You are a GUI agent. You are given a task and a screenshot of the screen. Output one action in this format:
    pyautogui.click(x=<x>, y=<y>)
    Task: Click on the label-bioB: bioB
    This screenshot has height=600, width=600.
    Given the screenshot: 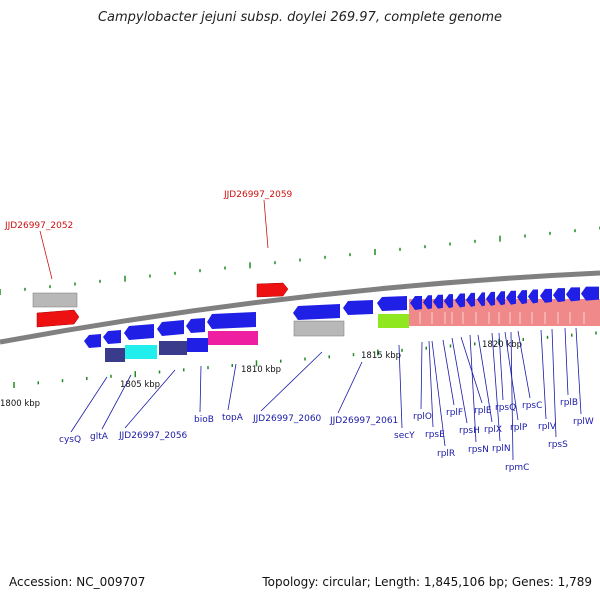 What is the action you would take?
    pyautogui.click(x=204, y=420)
    